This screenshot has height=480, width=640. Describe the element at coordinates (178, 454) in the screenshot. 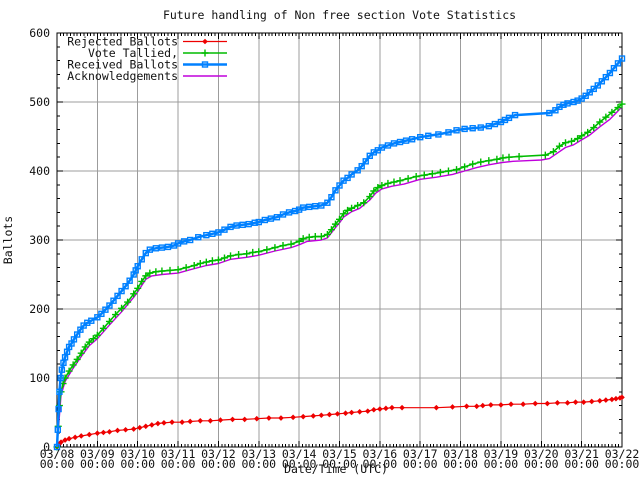

I see `x-tick-date: 03/11` at that location.